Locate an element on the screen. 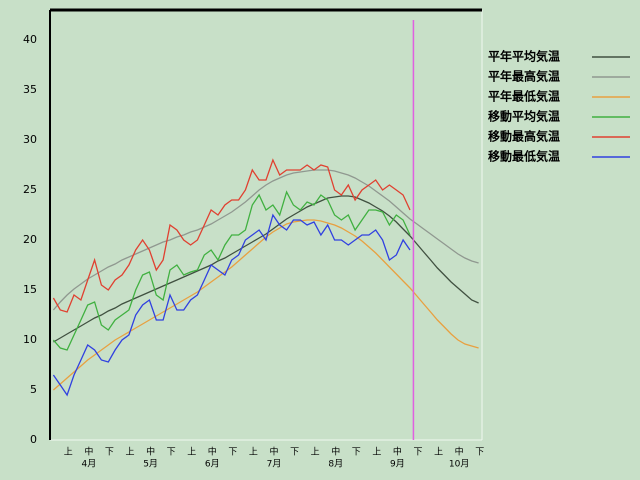  y-tick-label: 20 is located at coordinates (30, 239).